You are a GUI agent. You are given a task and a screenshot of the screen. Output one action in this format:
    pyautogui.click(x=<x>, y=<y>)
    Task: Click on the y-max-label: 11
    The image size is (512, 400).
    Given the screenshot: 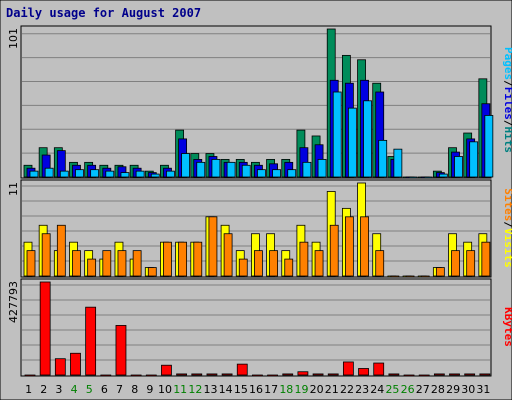 What is the action you would take?
    pyautogui.click(x=13, y=189)
    